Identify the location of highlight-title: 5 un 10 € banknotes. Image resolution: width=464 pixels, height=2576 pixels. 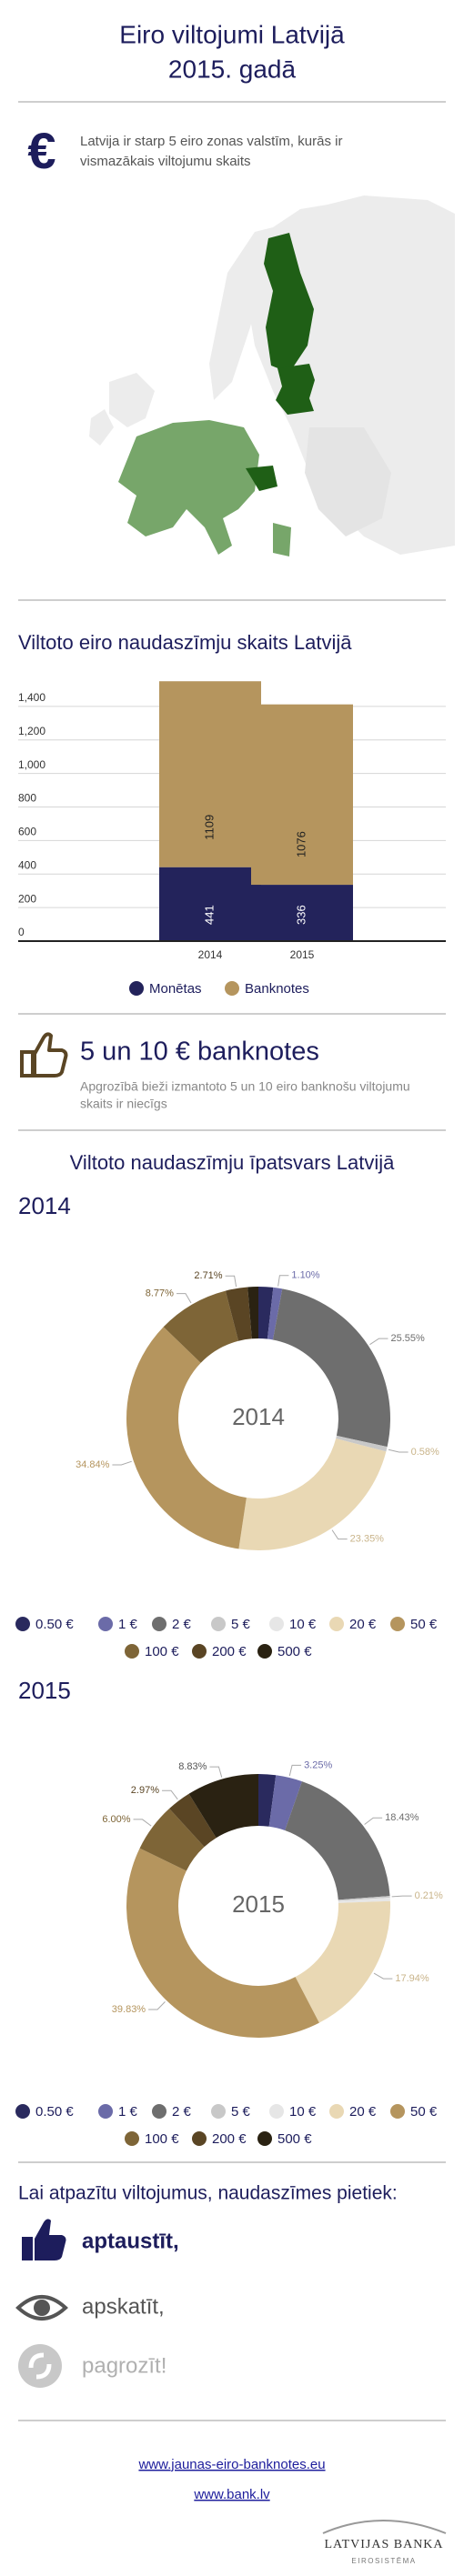
(199, 1052).